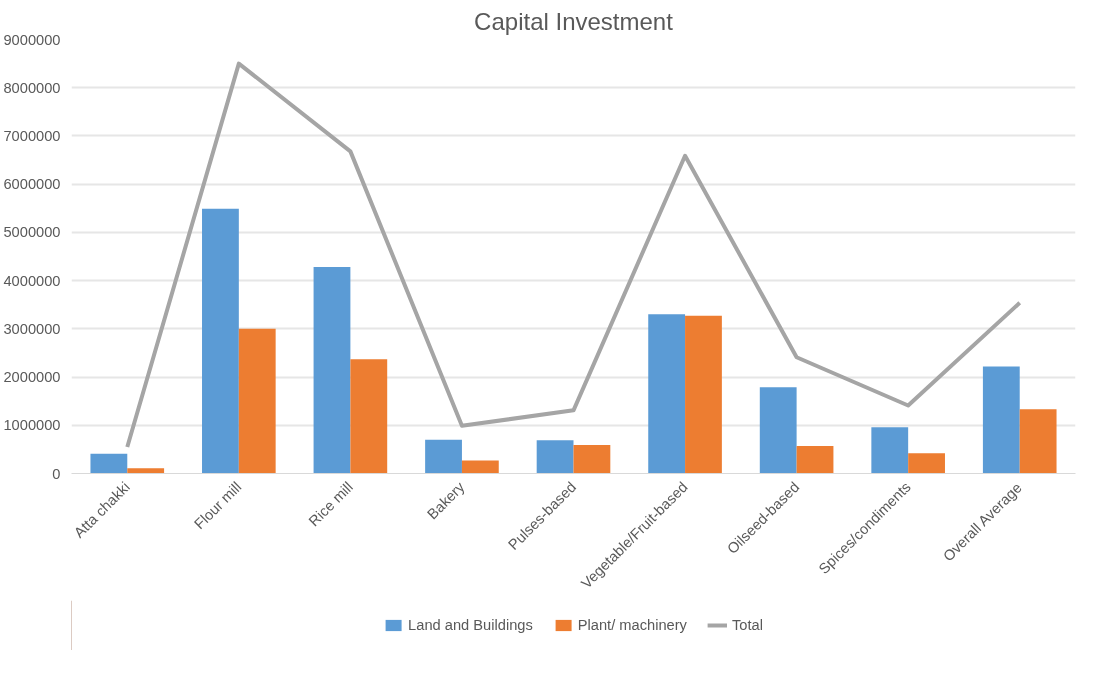 The height and width of the screenshot is (686, 1099). What do you see at coordinates (32, 135) in the screenshot?
I see `y-tick-label: 7000000` at bounding box center [32, 135].